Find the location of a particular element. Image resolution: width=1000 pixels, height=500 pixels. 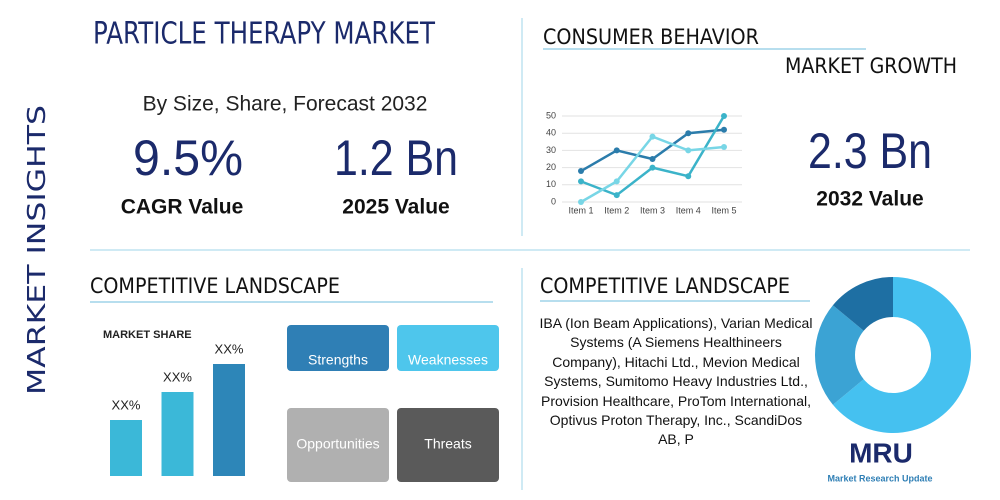

x-tick-label: Item 2 is located at coordinates (616, 210).